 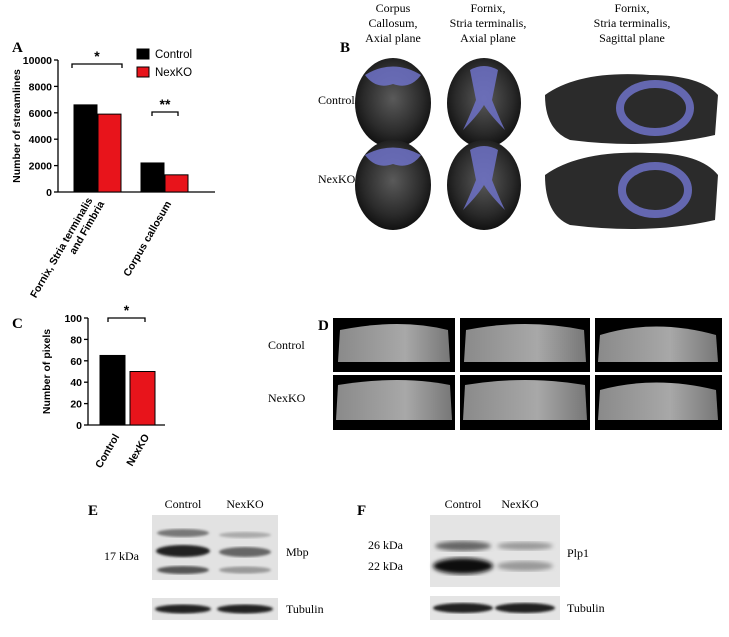 I want to click on y-axis-label: Number of pixels, so click(x=47, y=371).